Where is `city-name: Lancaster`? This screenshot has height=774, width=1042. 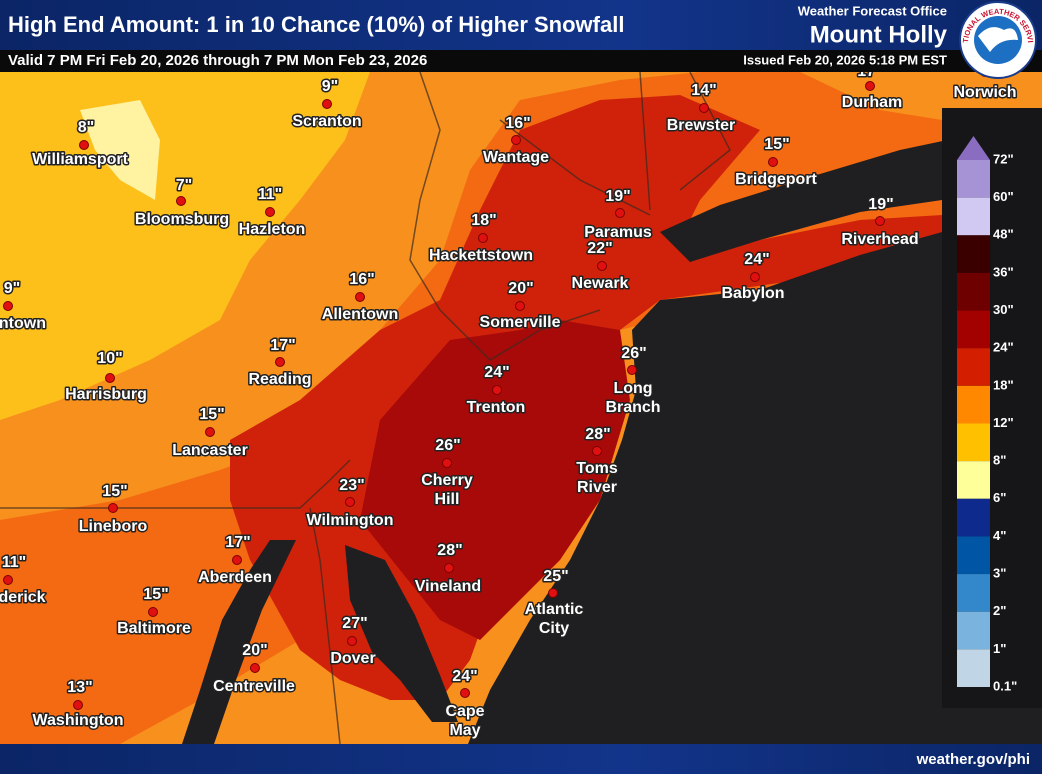
city-name: Lancaster is located at coordinates (210, 450).